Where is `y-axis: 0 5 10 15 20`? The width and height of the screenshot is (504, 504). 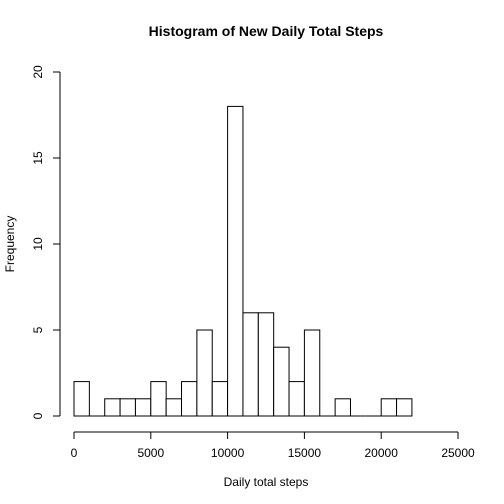 y-axis: 0 5 10 15 20 is located at coordinates (46, 242).